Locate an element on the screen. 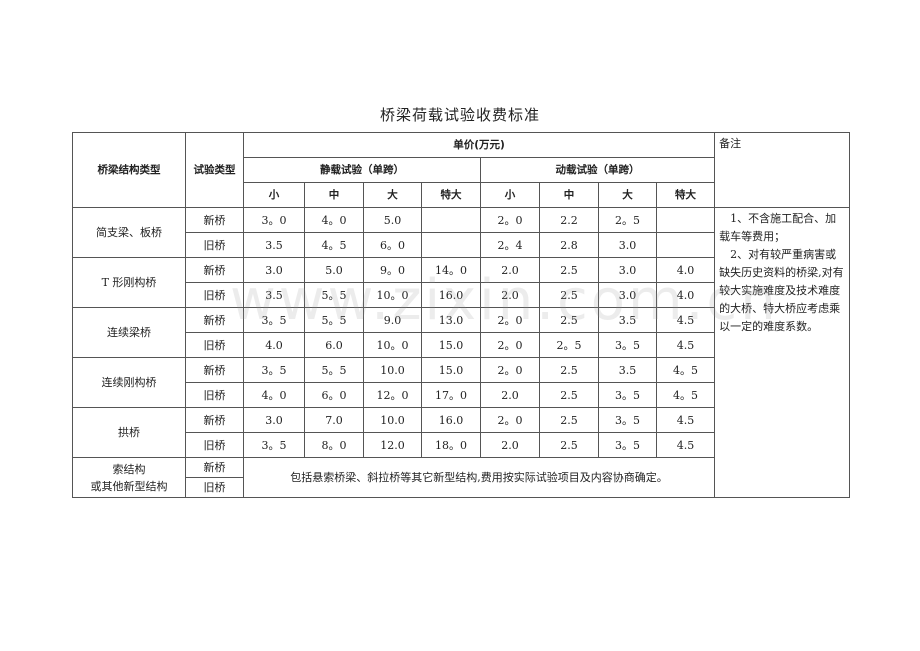 This screenshot has width=920, height=651. table-row: 连续刚构桥 新桥 3。5 5。5 10.0 15.0 2。0 2.5 3.5 4。5 is located at coordinates (461, 382).